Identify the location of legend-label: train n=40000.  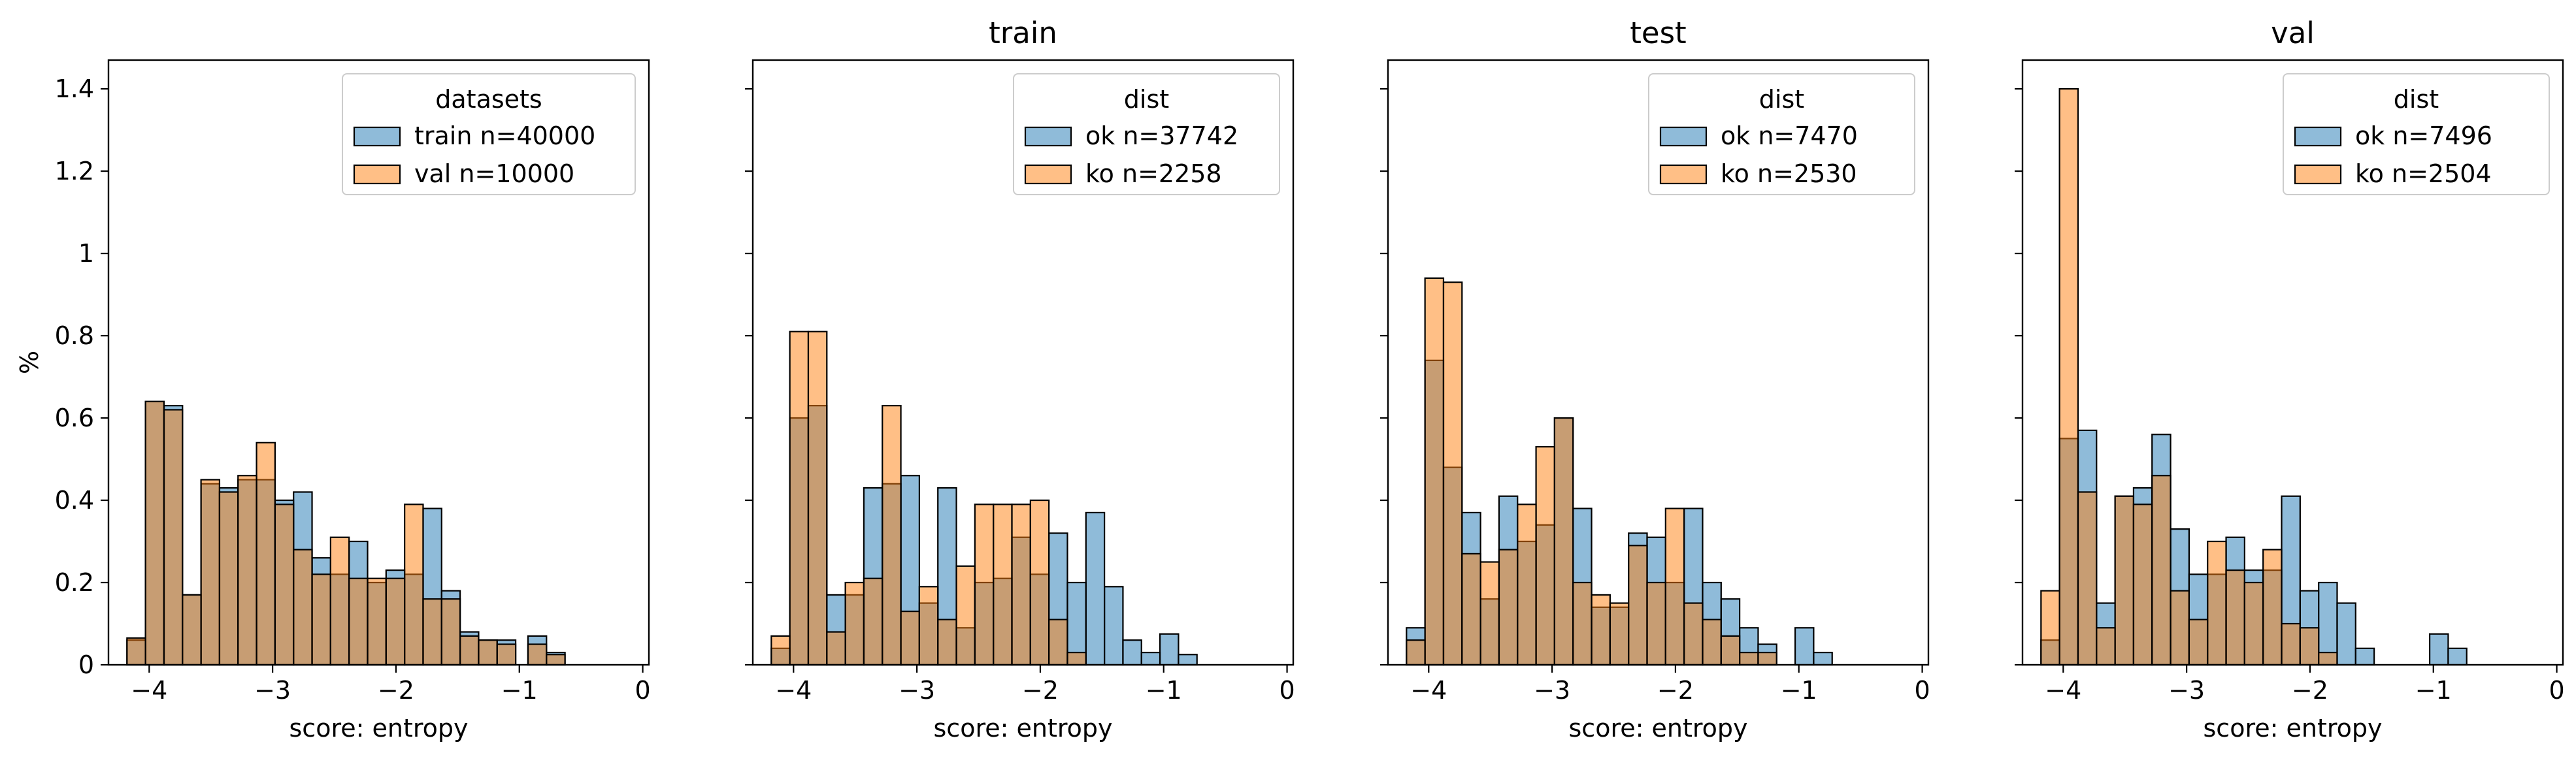
(504, 135).